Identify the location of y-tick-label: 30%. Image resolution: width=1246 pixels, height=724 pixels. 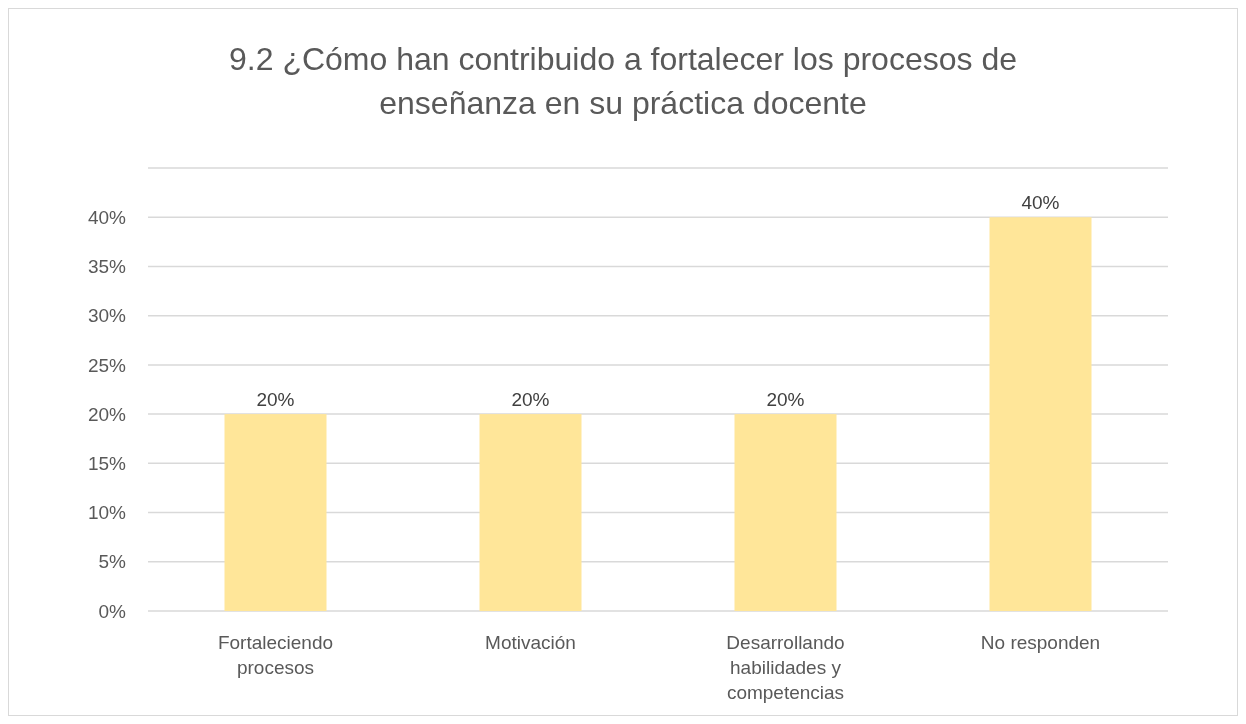
(107, 316).